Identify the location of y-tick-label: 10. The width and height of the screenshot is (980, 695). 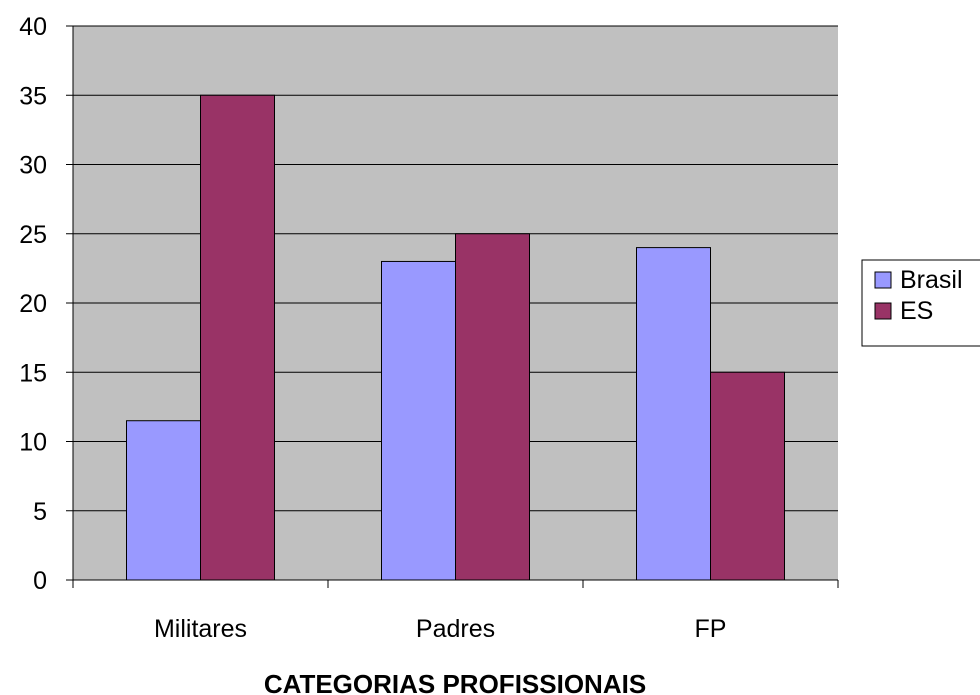
(33, 443).